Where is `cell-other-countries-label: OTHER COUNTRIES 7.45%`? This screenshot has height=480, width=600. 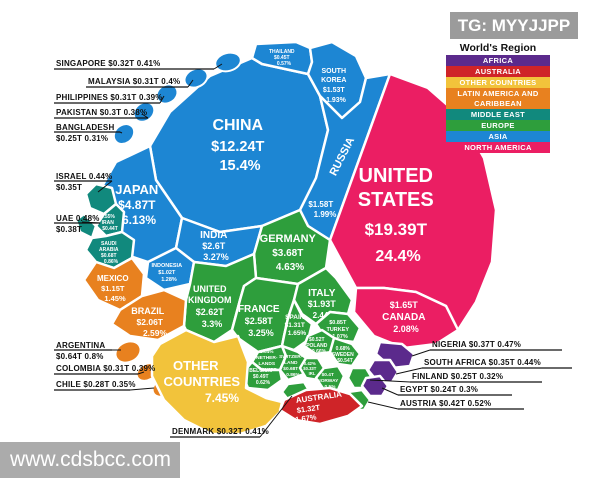
cell-other-countries-label: OTHER COUNTRIES 7.45% is located at coordinates (203, 381).